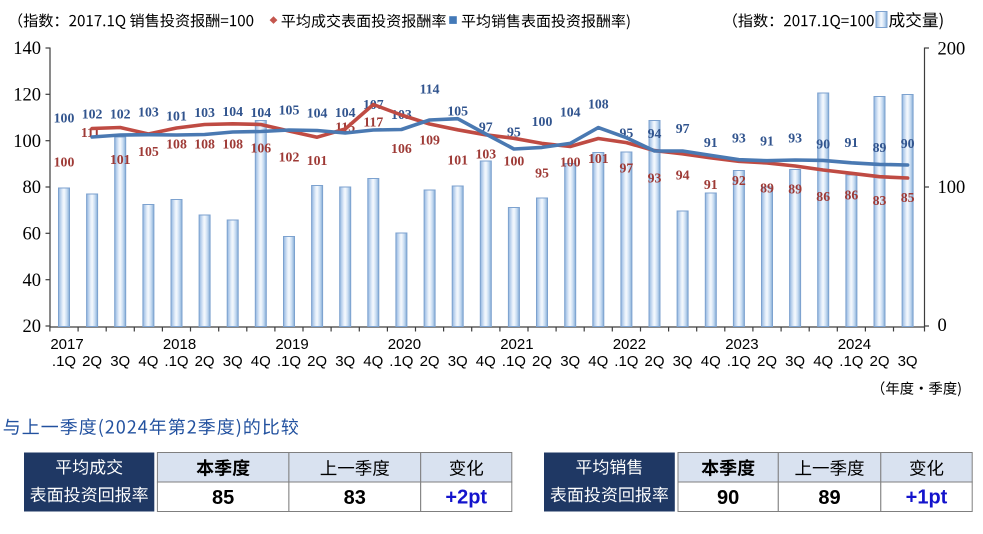  I want to click on svg-text: 0, so click(942, 326).